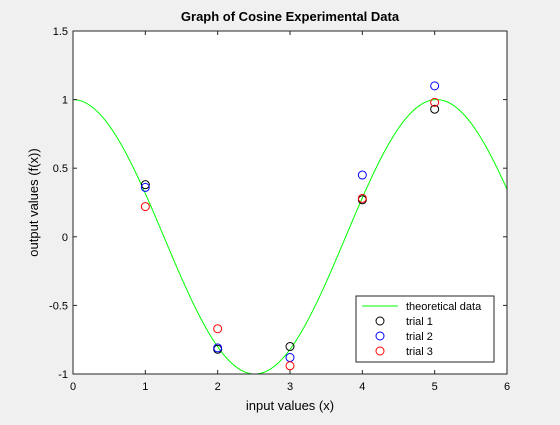  What do you see at coordinates (435, 387) in the screenshot?
I see `x-tick-label: 5` at bounding box center [435, 387].